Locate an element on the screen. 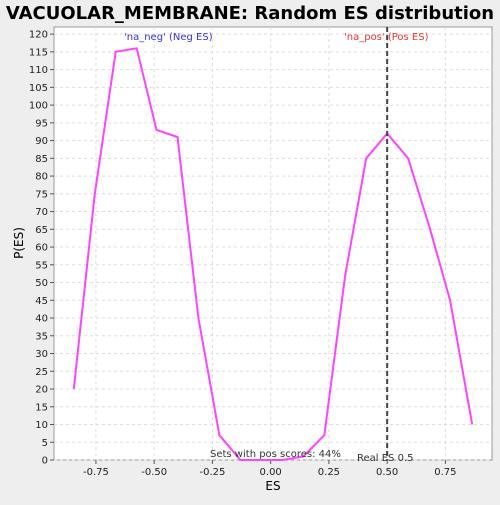 This screenshot has height=505, width=500. x-tick-label: 0.75 is located at coordinates (445, 472).